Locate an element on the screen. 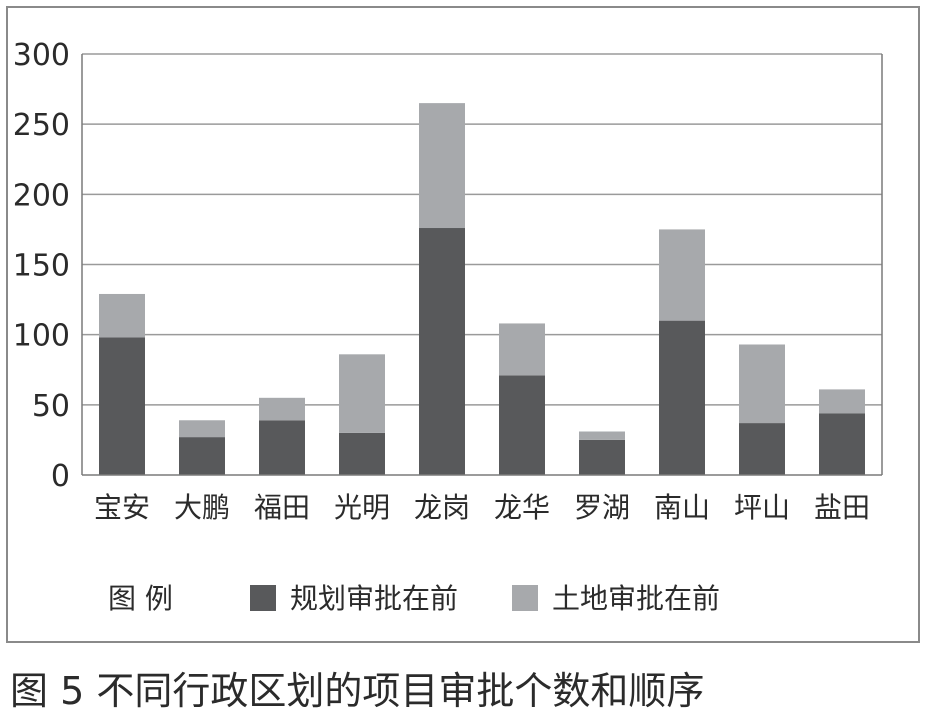 This screenshot has height=720, width=928. legend-swatch-land is located at coordinates (525, 598).